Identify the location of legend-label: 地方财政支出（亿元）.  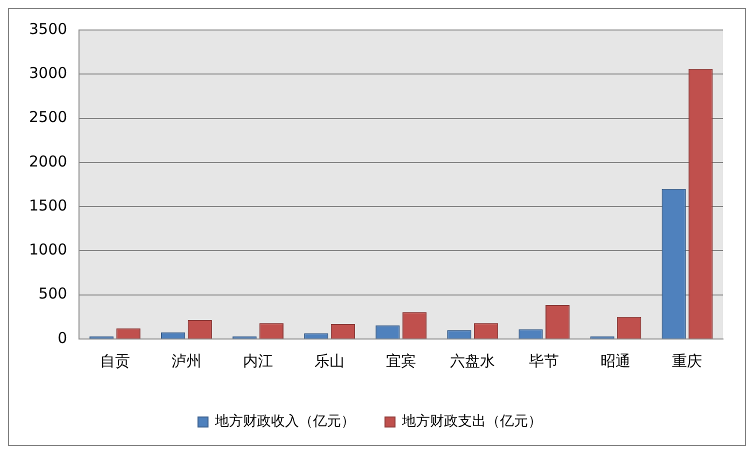
(471, 422).